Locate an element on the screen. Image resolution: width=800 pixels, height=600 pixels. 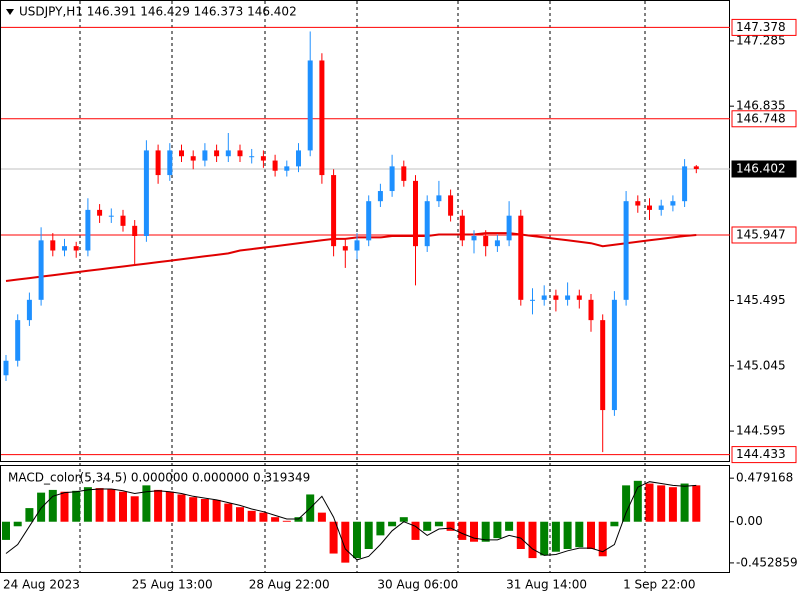
signal-line is located at coordinates (351, 521).